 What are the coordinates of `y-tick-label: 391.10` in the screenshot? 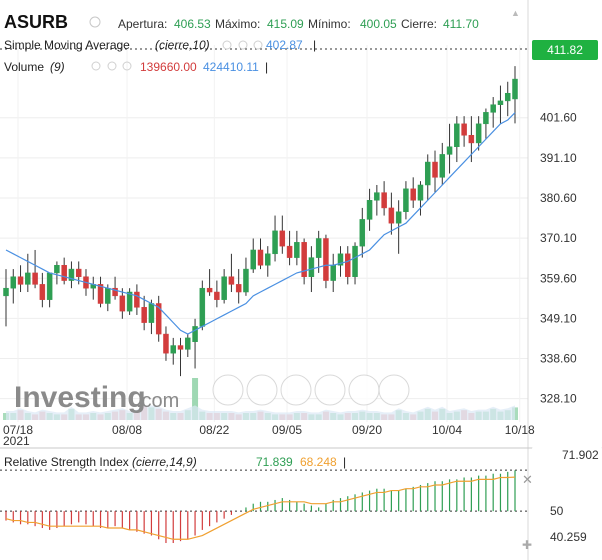 It's located at (558, 158).